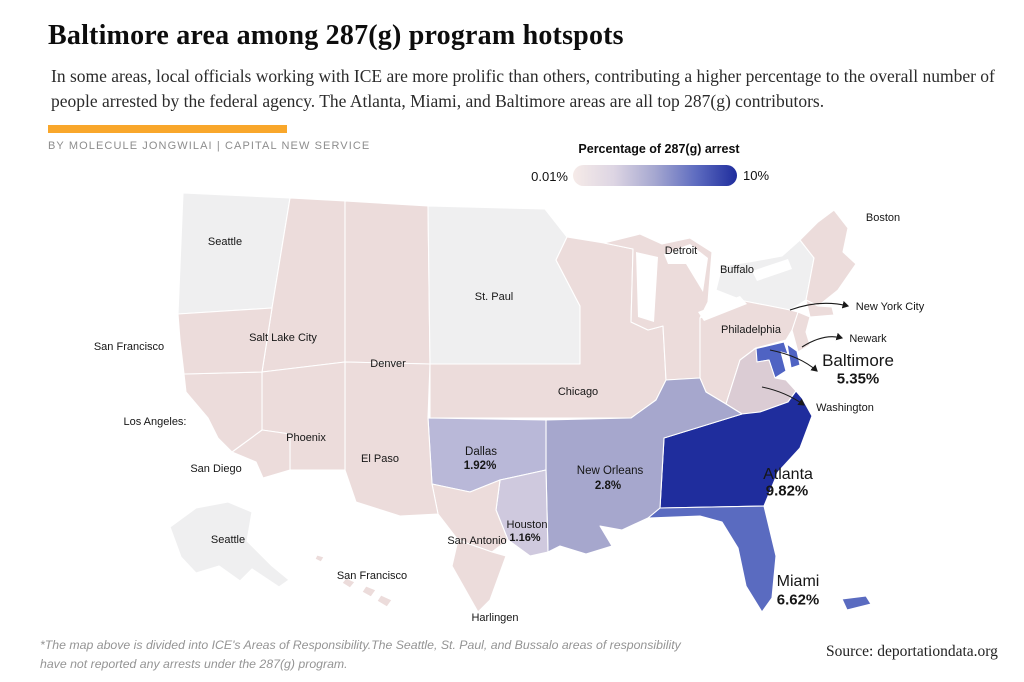  What do you see at coordinates (504, 285) in the screenshot?
I see `region-st-paul` at bounding box center [504, 285].